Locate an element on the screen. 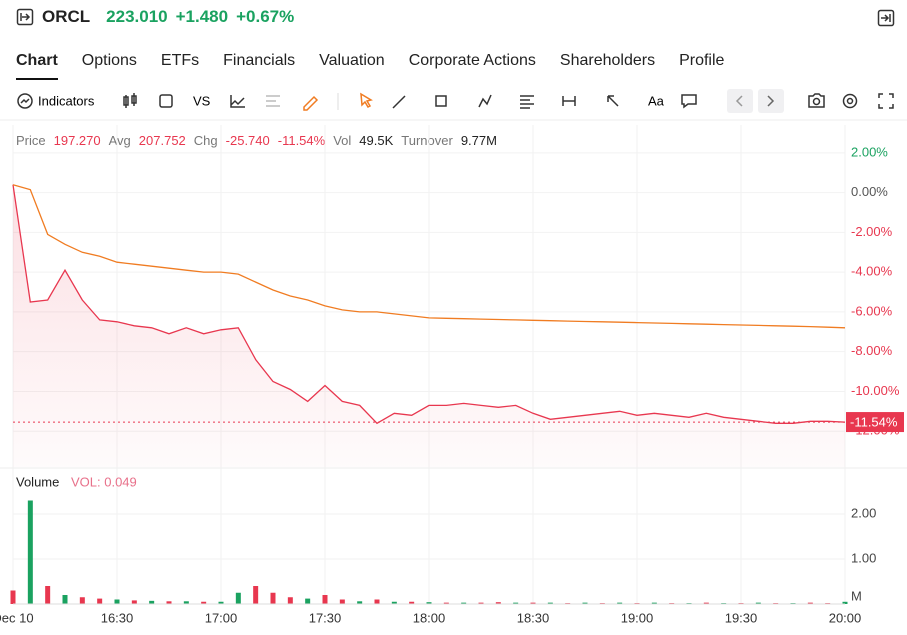  tab: Shareholders is located at coordinates (607, 60).